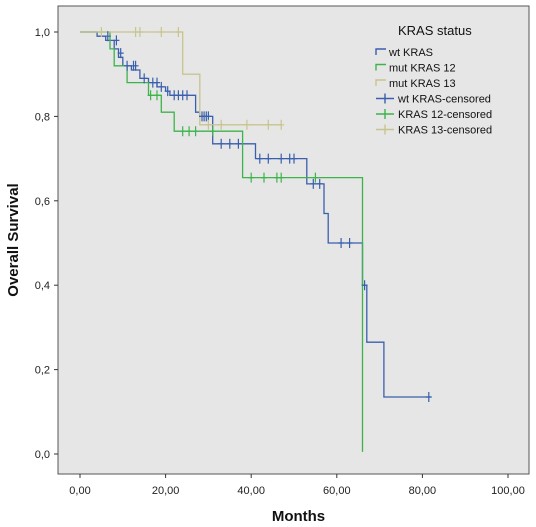 Image resolution: width=536 pixels, height=527 pixels. I want to click on y-tick-label: 0,6, so click(42, 202).